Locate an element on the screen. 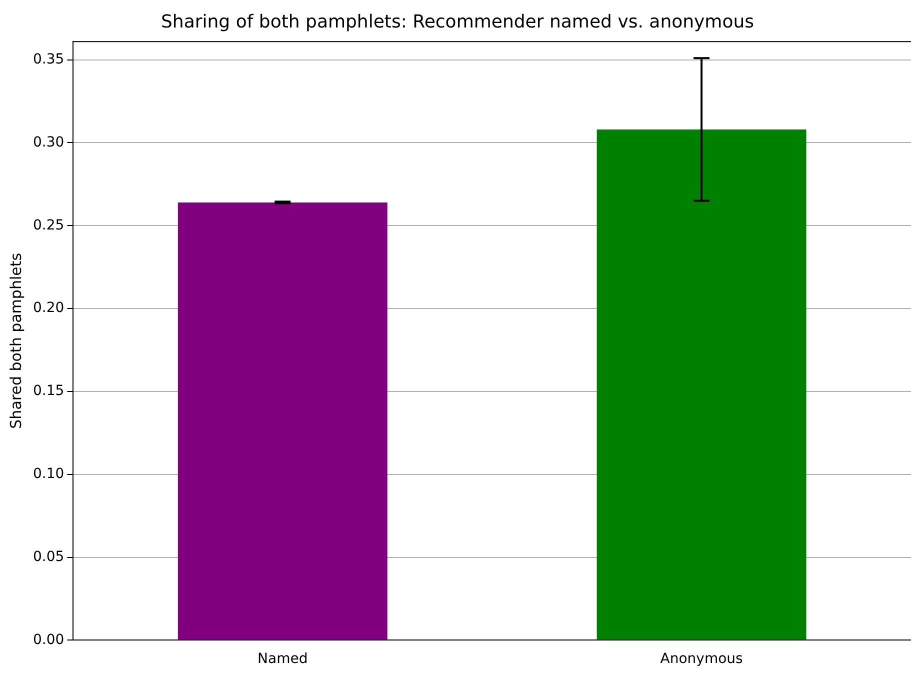 The width and height of the screenshot is (911, 675). x-tick-label: Anonymous is located at coordinates (701, 659).